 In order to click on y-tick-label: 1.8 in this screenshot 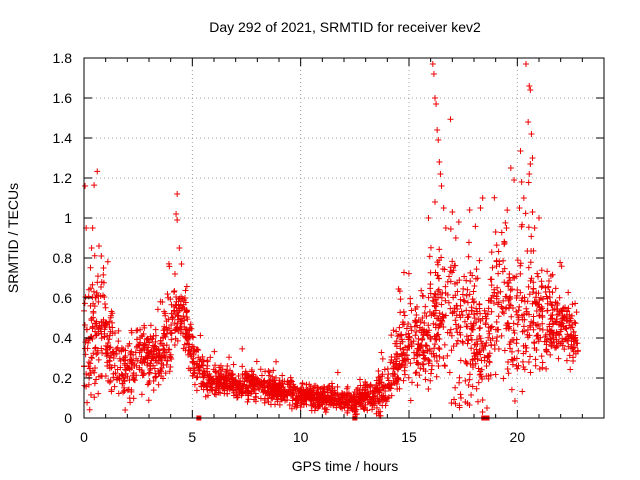, I will do `click(63, 58)`.